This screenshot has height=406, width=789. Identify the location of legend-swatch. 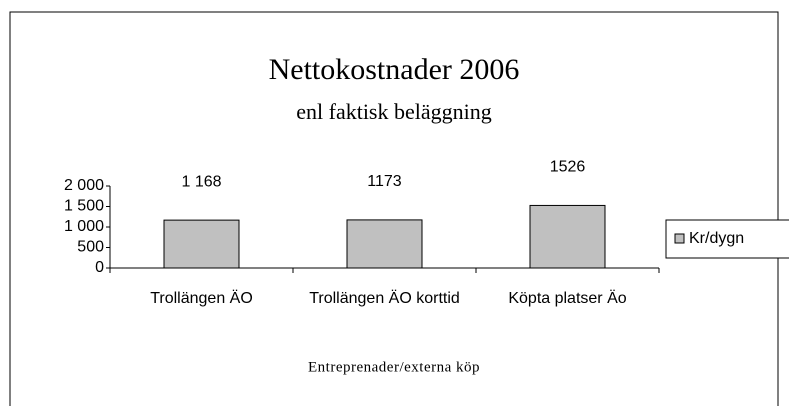
(679, 238).